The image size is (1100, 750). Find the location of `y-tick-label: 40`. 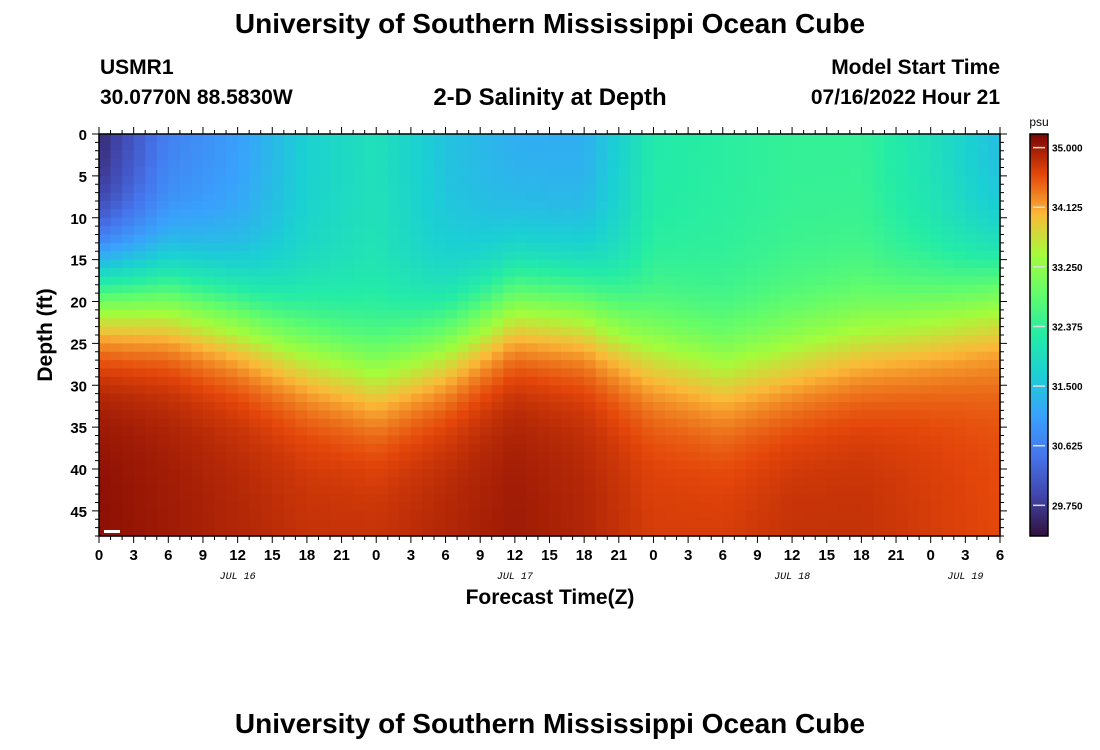

y-tick-label: 40 is located at coordinates (78, 470).